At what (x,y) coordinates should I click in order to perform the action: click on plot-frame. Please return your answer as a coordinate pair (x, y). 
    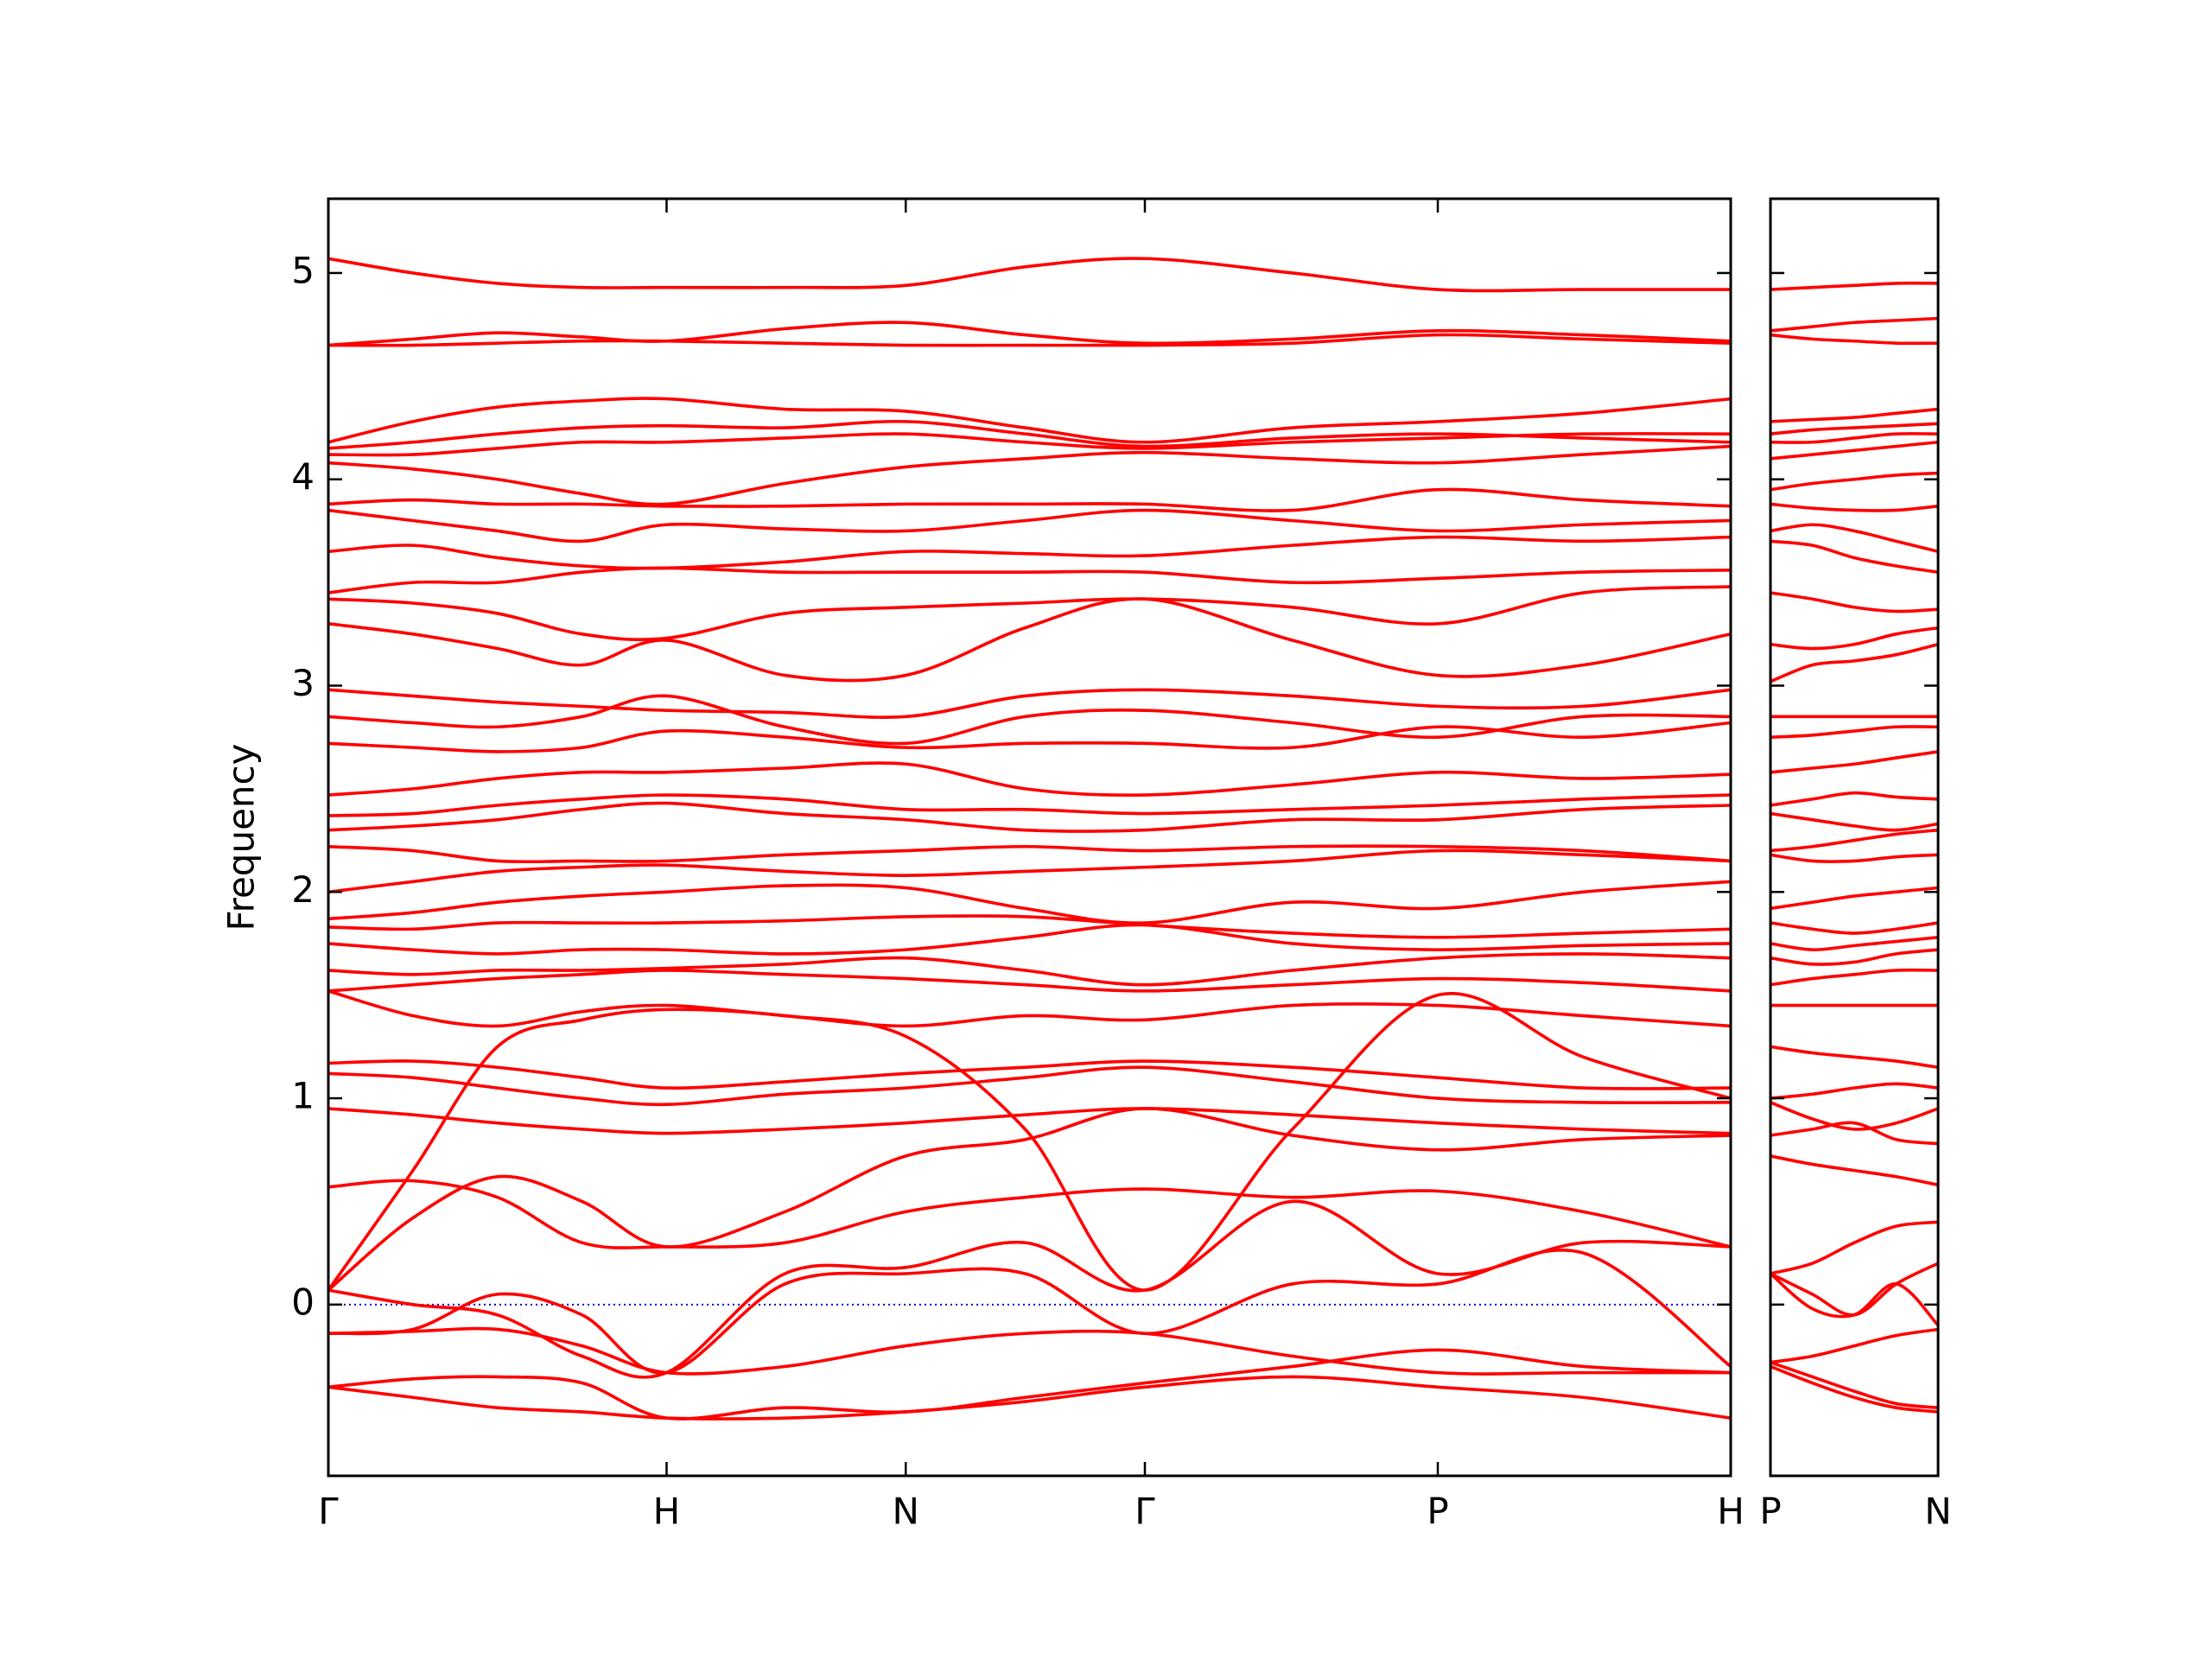
    Looking at the image, I should click on (1854, 837).